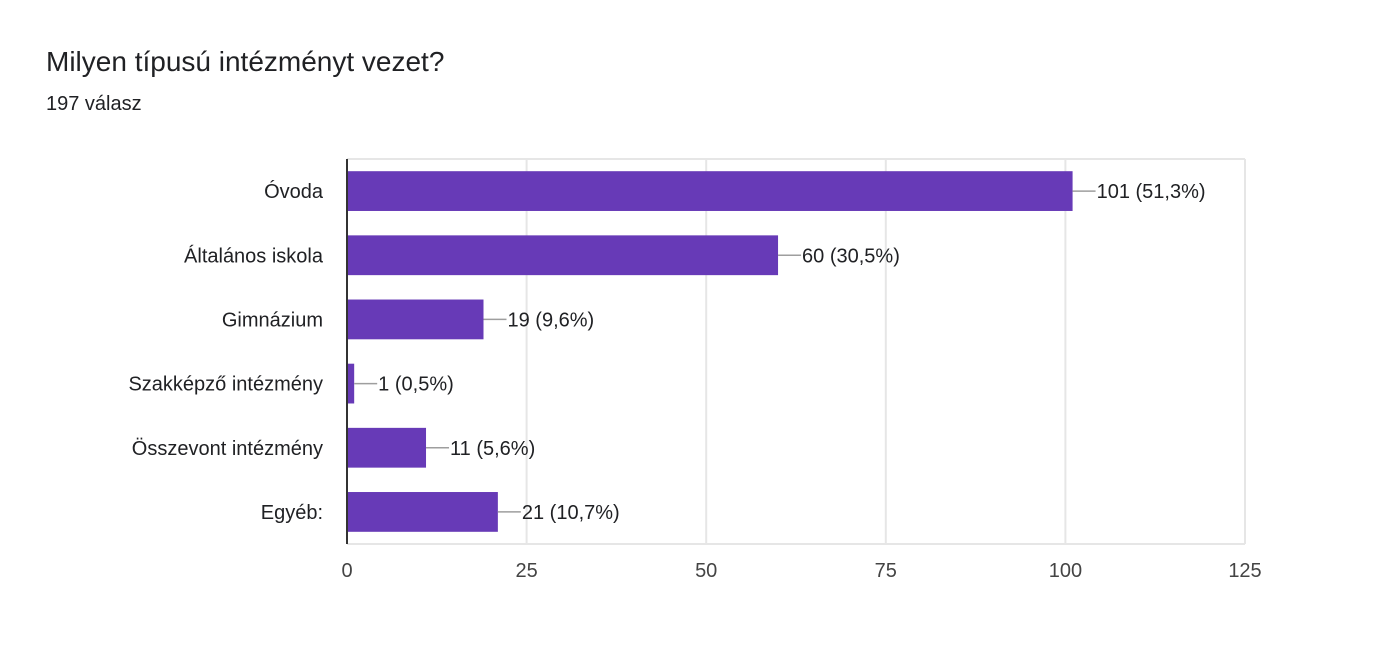  Describe the element at coordinates (294, 191) in the screenshot. I see `category-label: Óvoda` at that location.